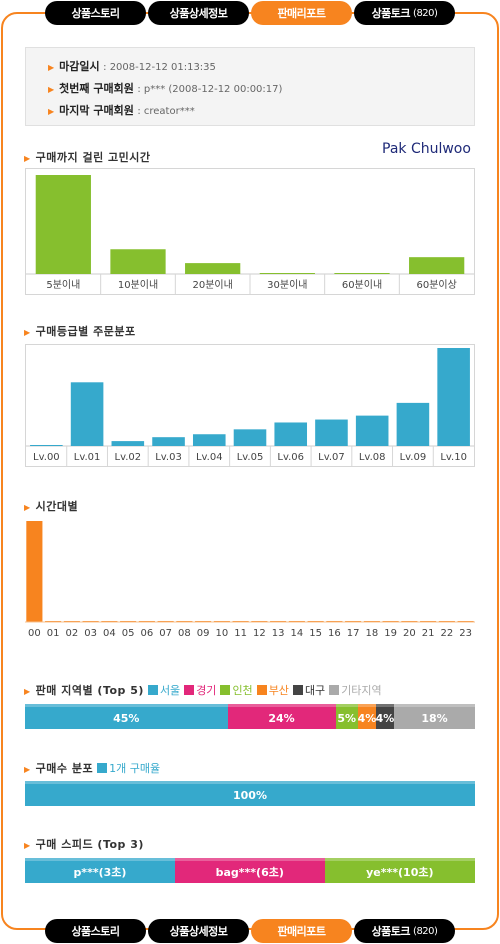  Describe the element at coordinates (209, 457) in the screenshot. I see `tick-label: Lv.04` at that location.